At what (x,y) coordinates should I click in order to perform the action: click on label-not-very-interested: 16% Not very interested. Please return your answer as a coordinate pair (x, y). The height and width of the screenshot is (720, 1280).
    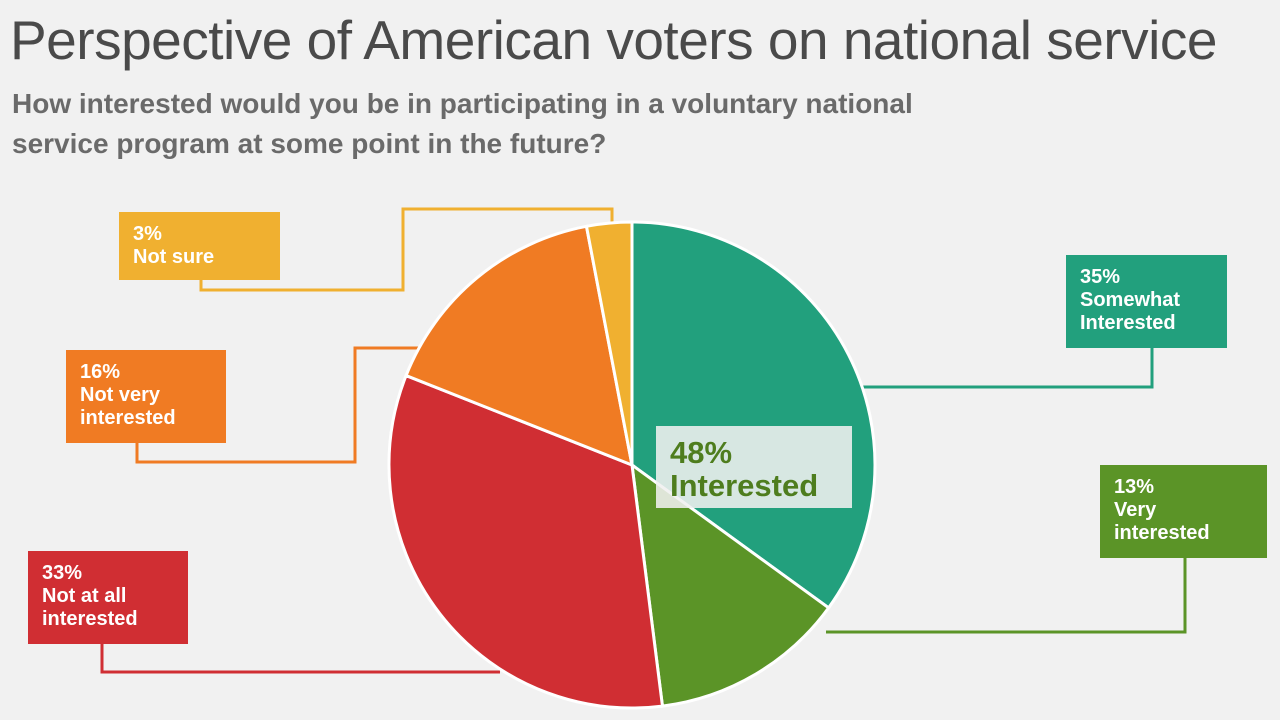
    Looking at the image, I should click on (146, 396).